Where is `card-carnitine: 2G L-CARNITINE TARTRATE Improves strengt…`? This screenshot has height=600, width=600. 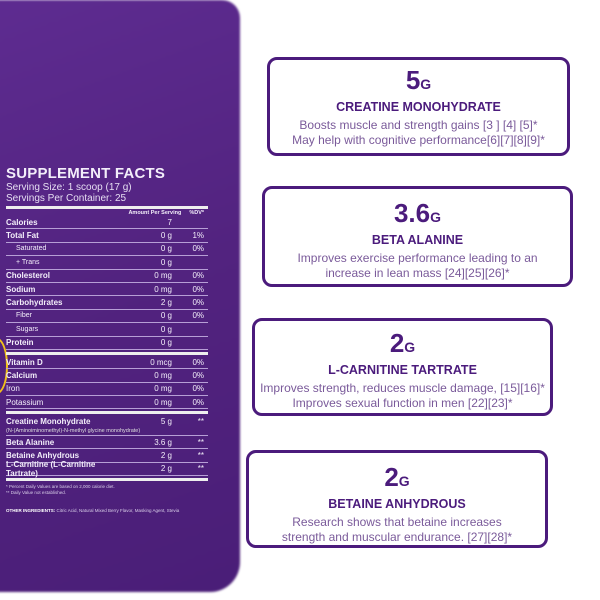
card-carnitine: 2G L-CARNITINE TARTRATE Improves strengt… is located at coordinates (402, 367).